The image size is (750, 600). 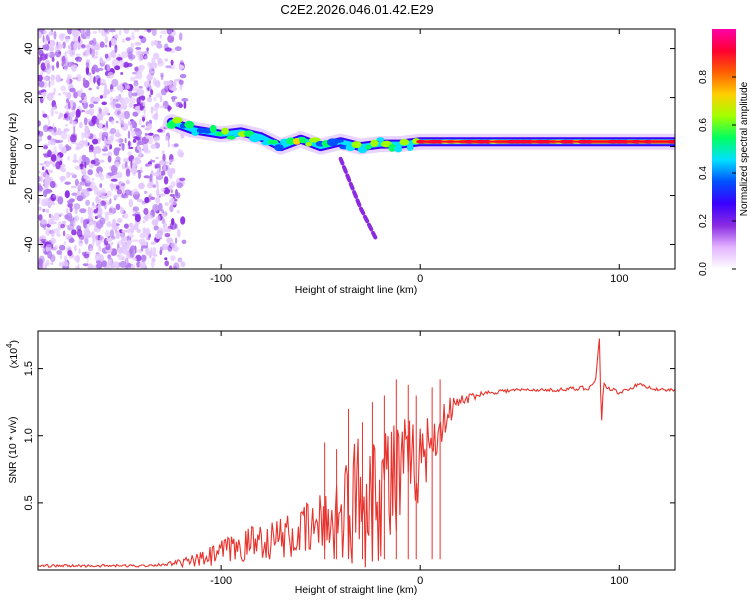 I want to click on y-tick-label: 1.5, so click(x=29, y=368).